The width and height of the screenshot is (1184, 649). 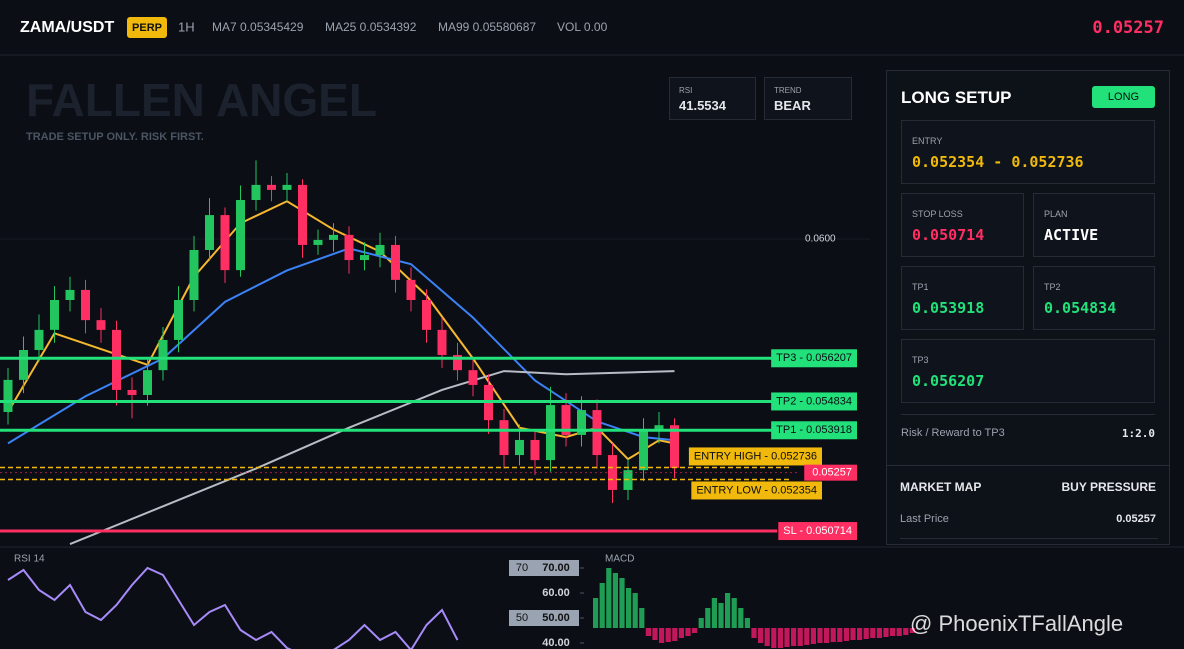 What do you see at coordinates (29, 559) in the screenshot?
I see `panel-title: RSI 14` at bounding box center [29, 559].